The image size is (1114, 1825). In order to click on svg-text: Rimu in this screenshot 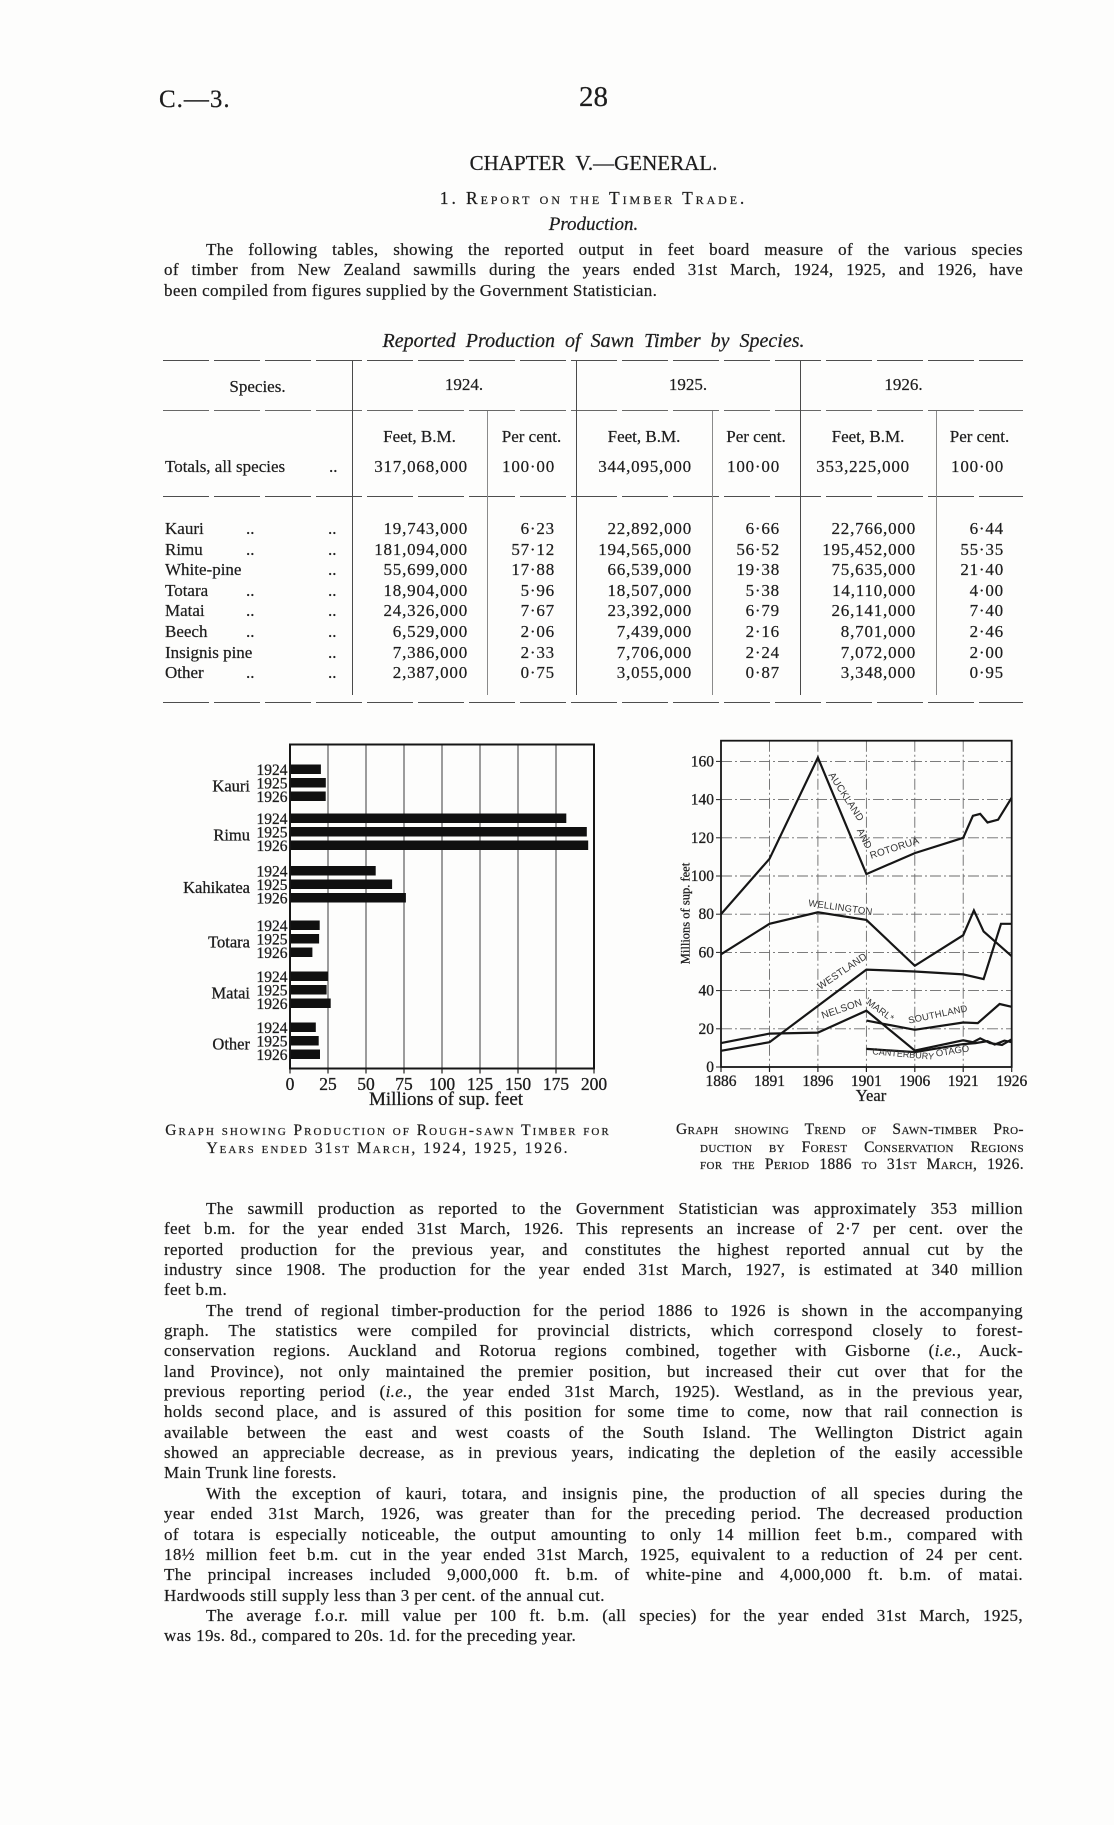, I will do `click(231, 834)`.